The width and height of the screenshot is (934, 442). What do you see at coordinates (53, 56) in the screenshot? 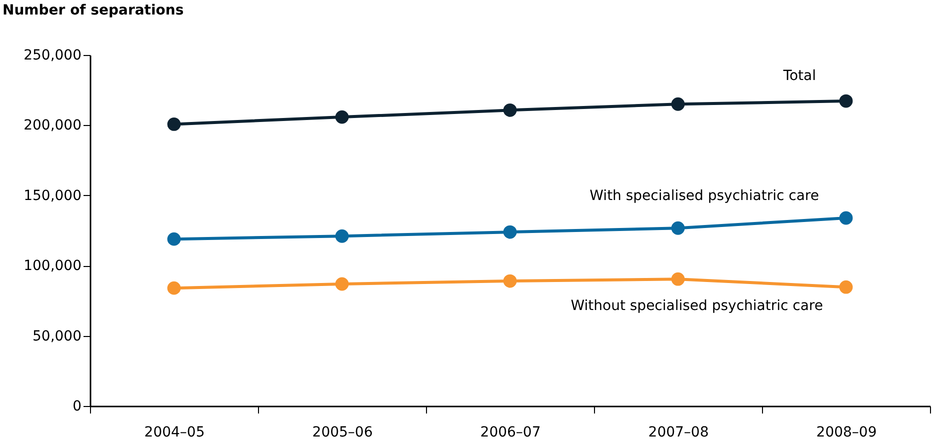
I see `y-tick-label: 250,000` at bounding box center [53, 56].